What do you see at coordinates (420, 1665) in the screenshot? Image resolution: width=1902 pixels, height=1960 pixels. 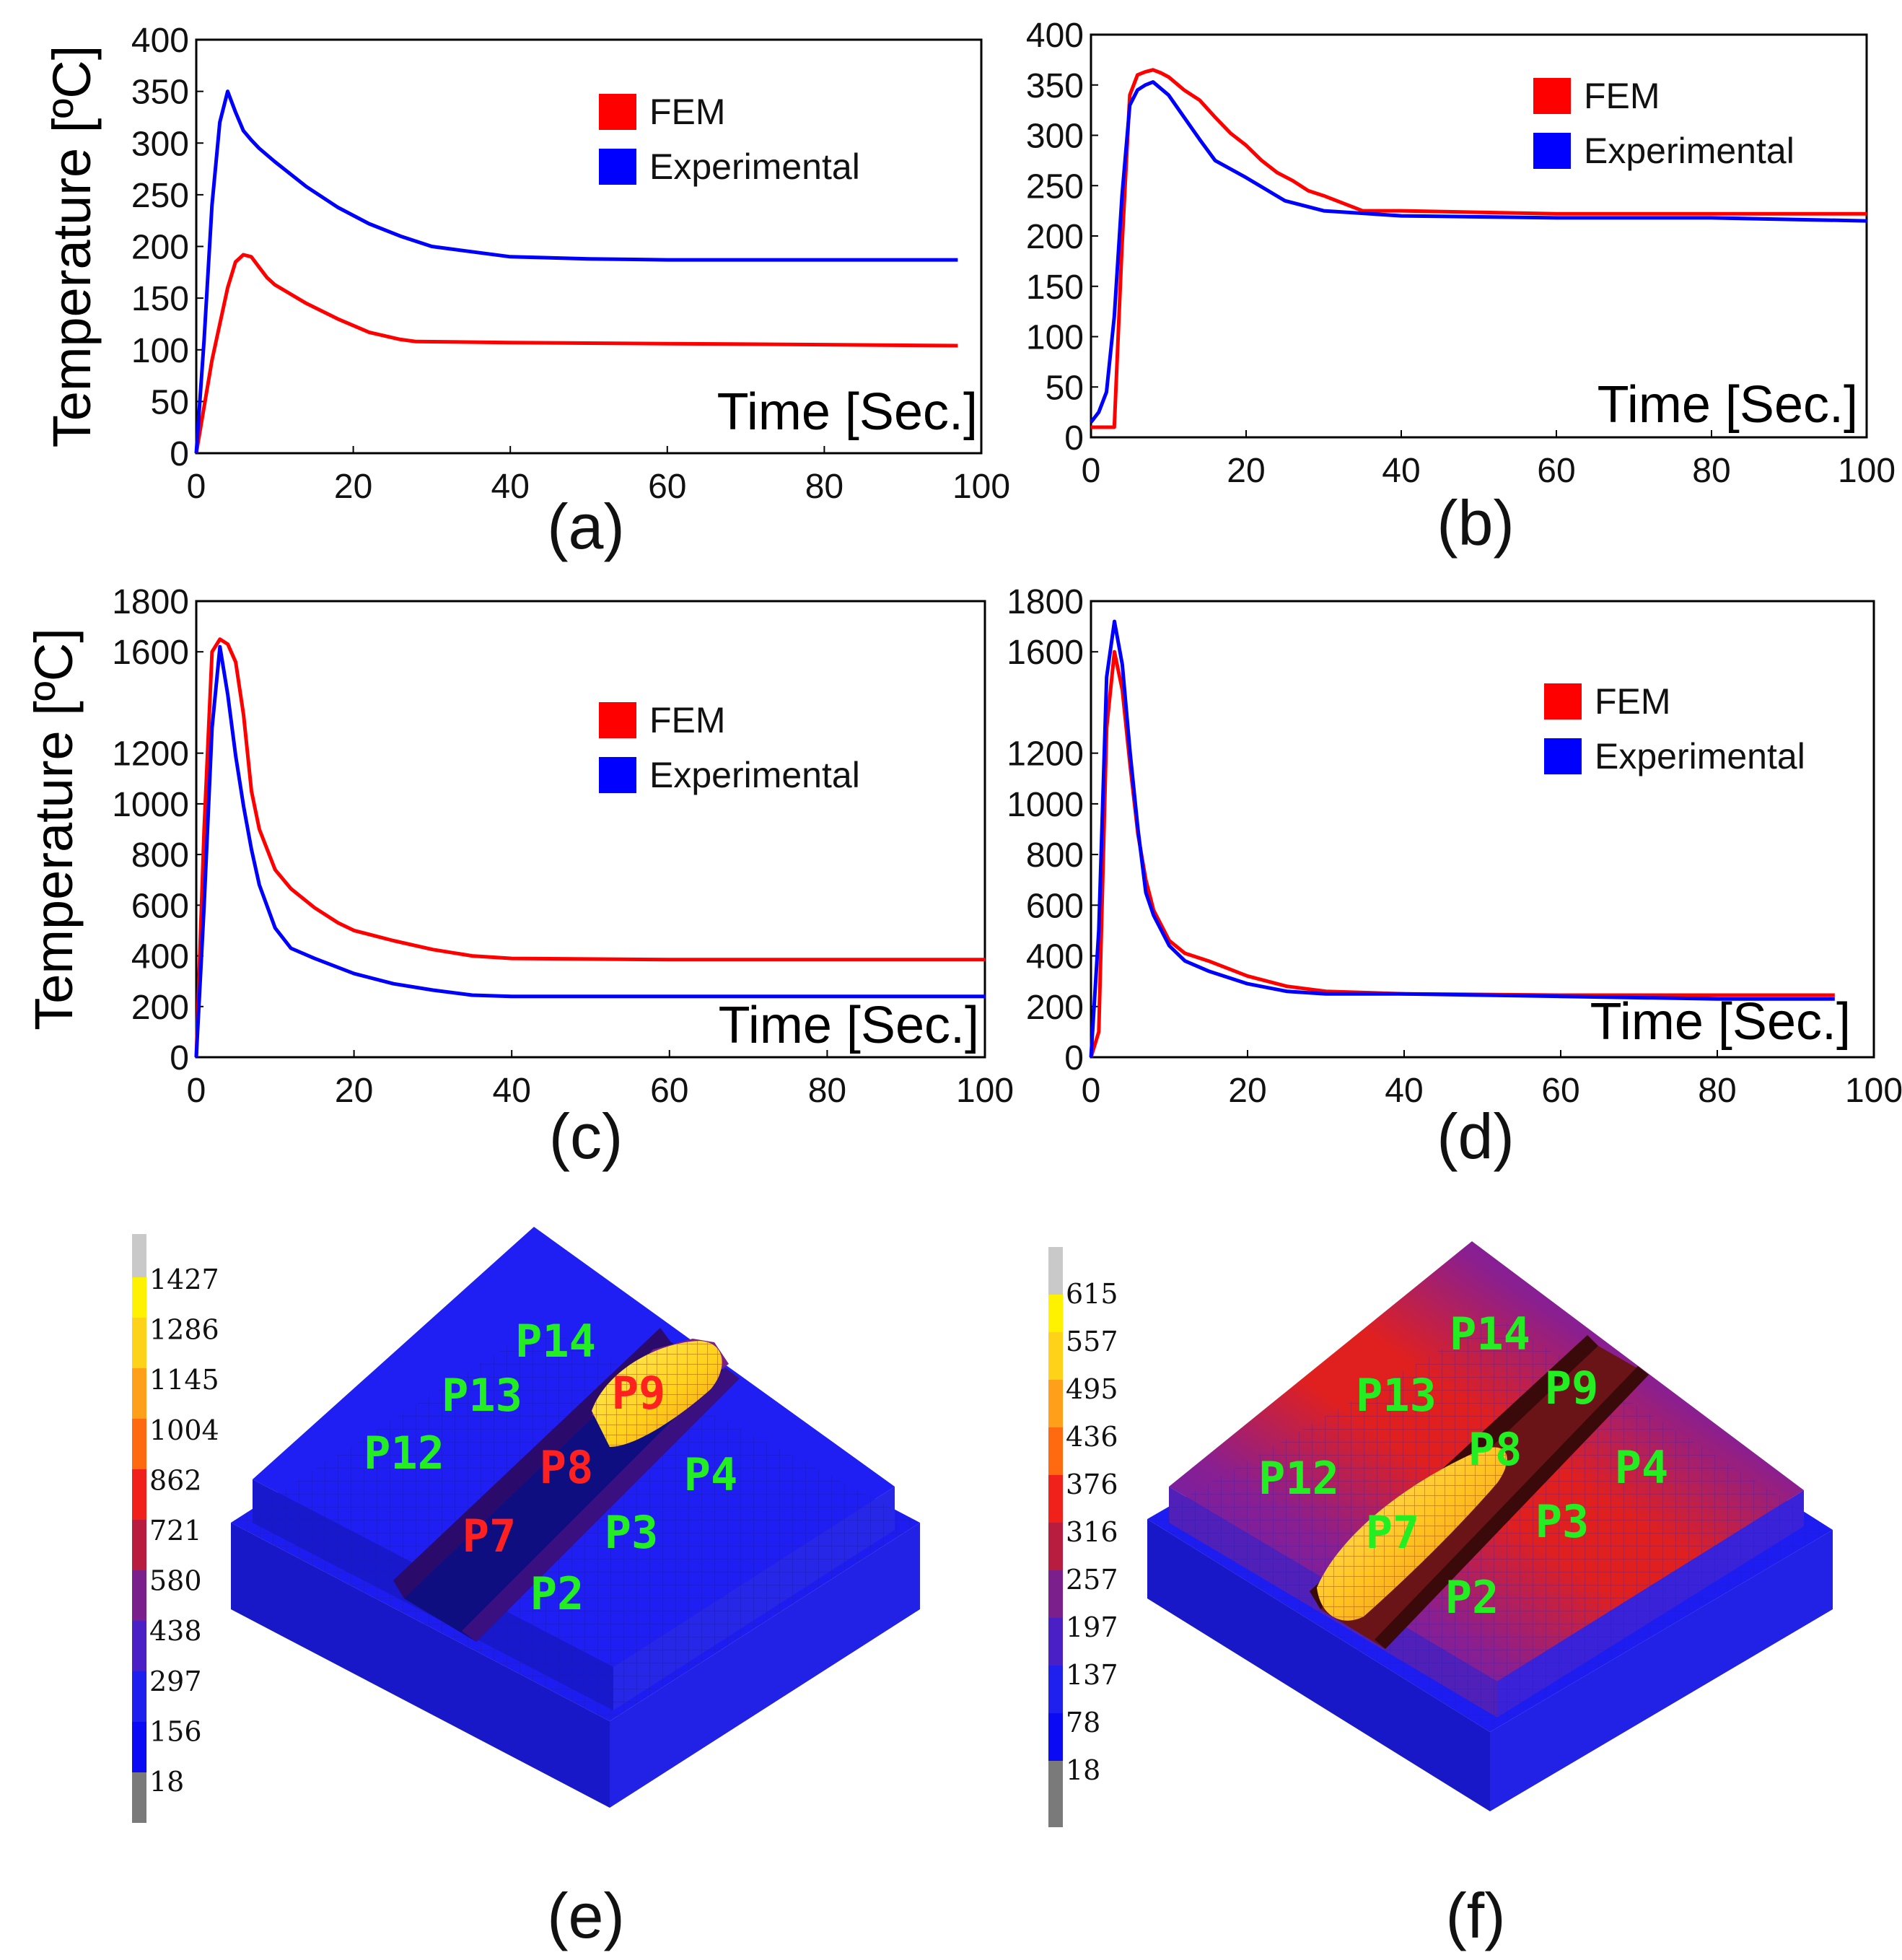 I see `base-left-e` at bounding box center [420, 1665].